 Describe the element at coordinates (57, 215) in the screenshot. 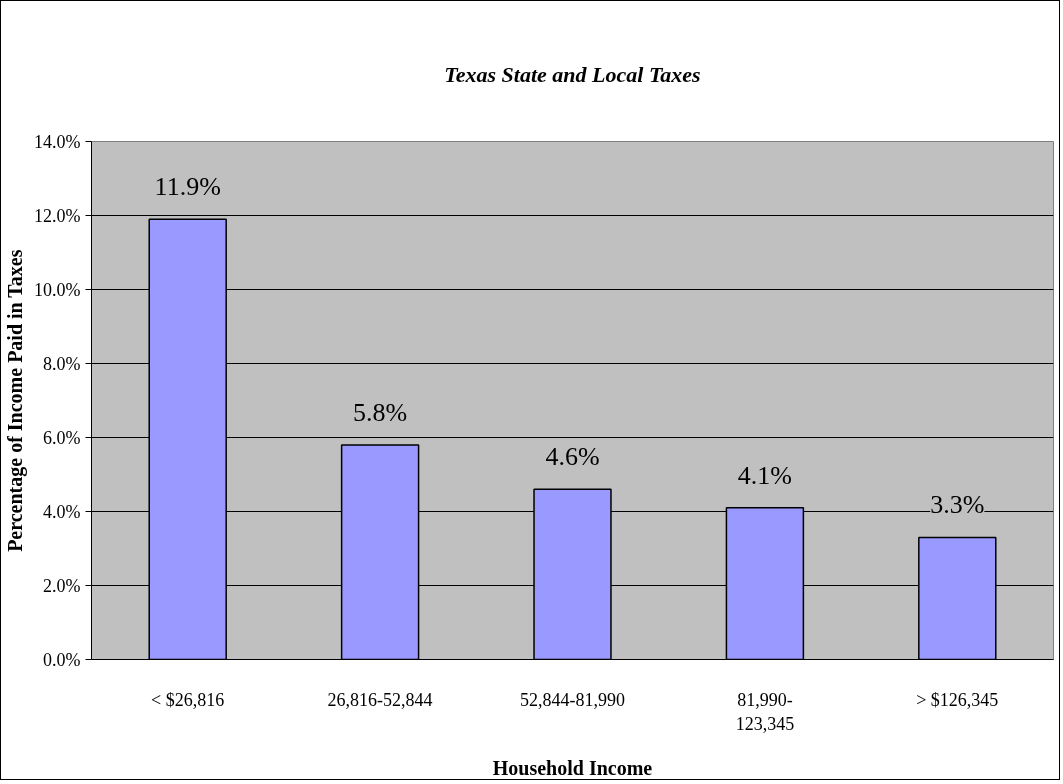

I see `y-tick-label: 12.0%` at that location.